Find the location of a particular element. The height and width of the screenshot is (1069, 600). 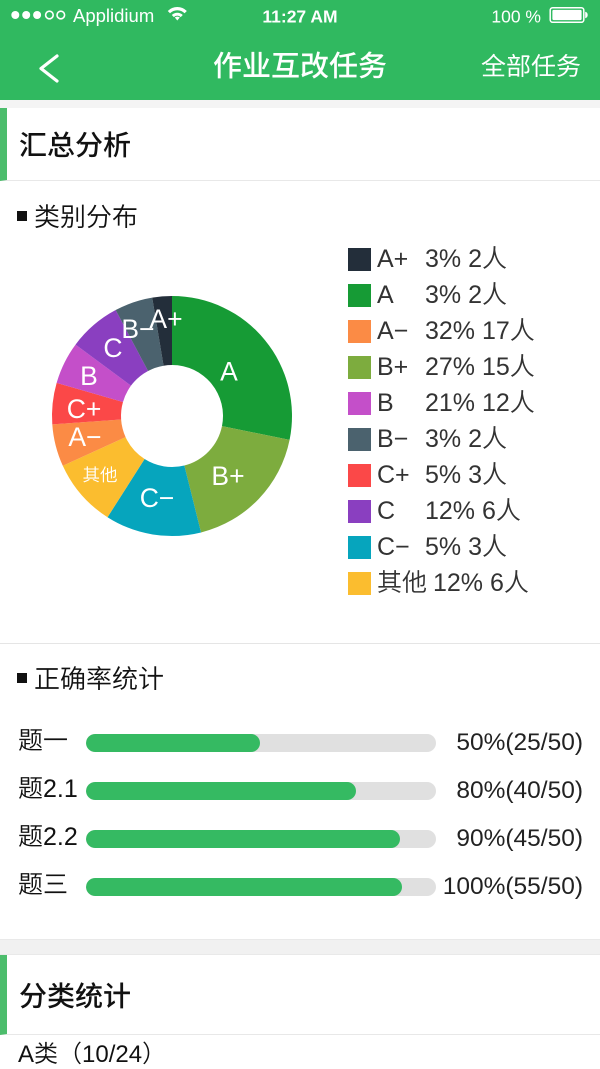

svg-text: C− is located at coordinates (157, 498).